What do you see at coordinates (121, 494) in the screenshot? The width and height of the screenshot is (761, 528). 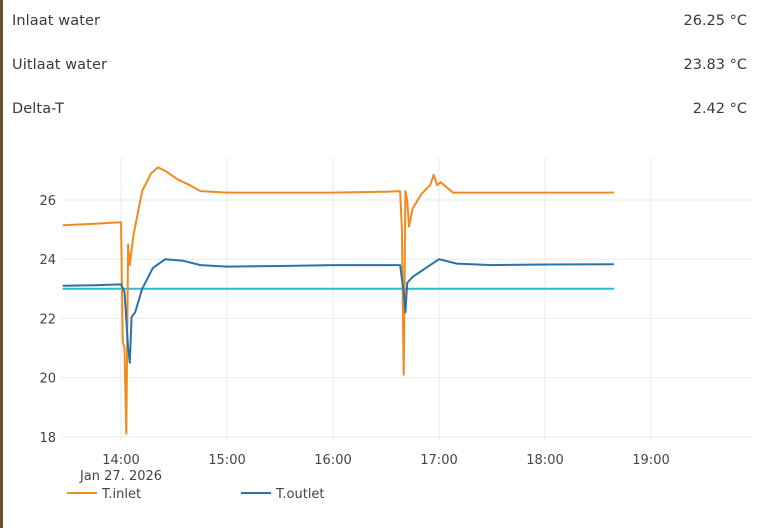 I see `legend-label: T.inlet` at bounding box center [121, 494].